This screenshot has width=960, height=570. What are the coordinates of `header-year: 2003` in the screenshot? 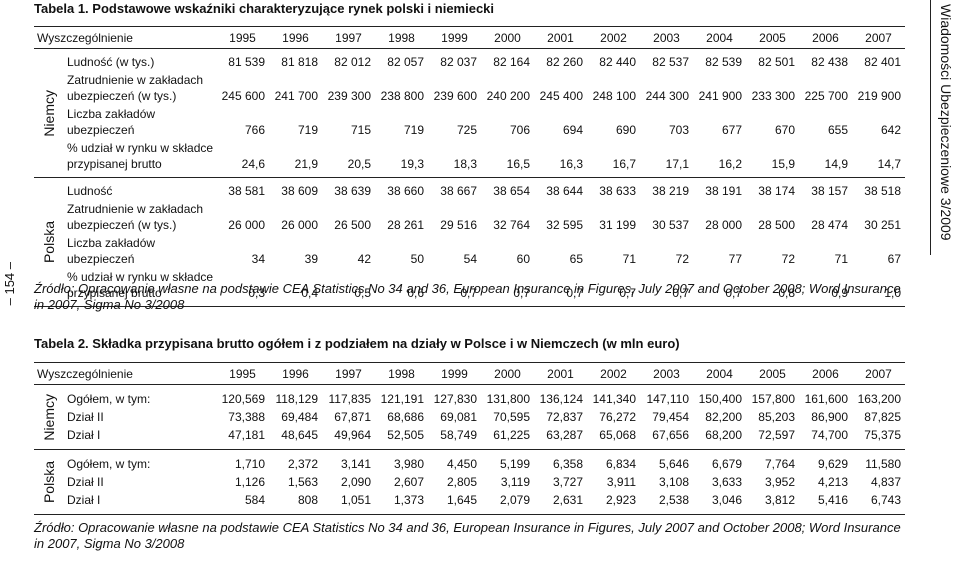 It's located at (666, 37).